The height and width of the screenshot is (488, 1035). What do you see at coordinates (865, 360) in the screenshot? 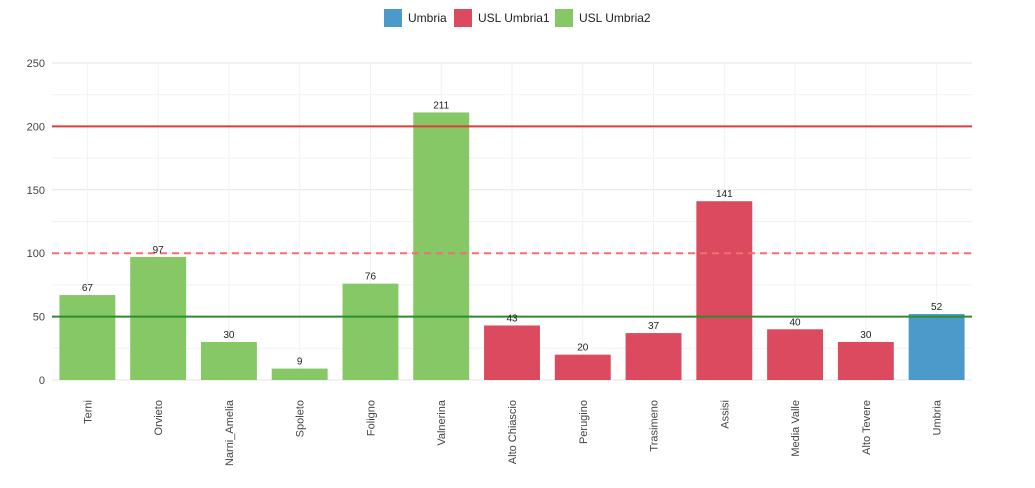
I see `bar-alto-tevere` at bounding box center [865, 360].